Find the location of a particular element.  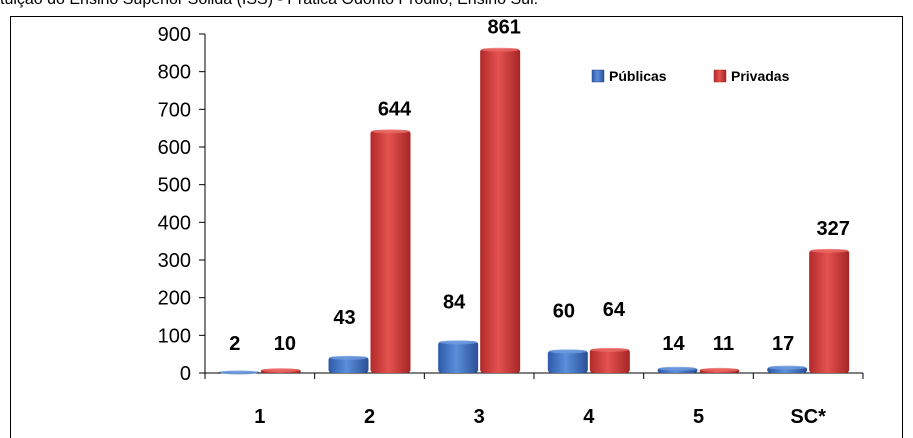

y-tick-label: 500 is located at coordinates (174, 186).